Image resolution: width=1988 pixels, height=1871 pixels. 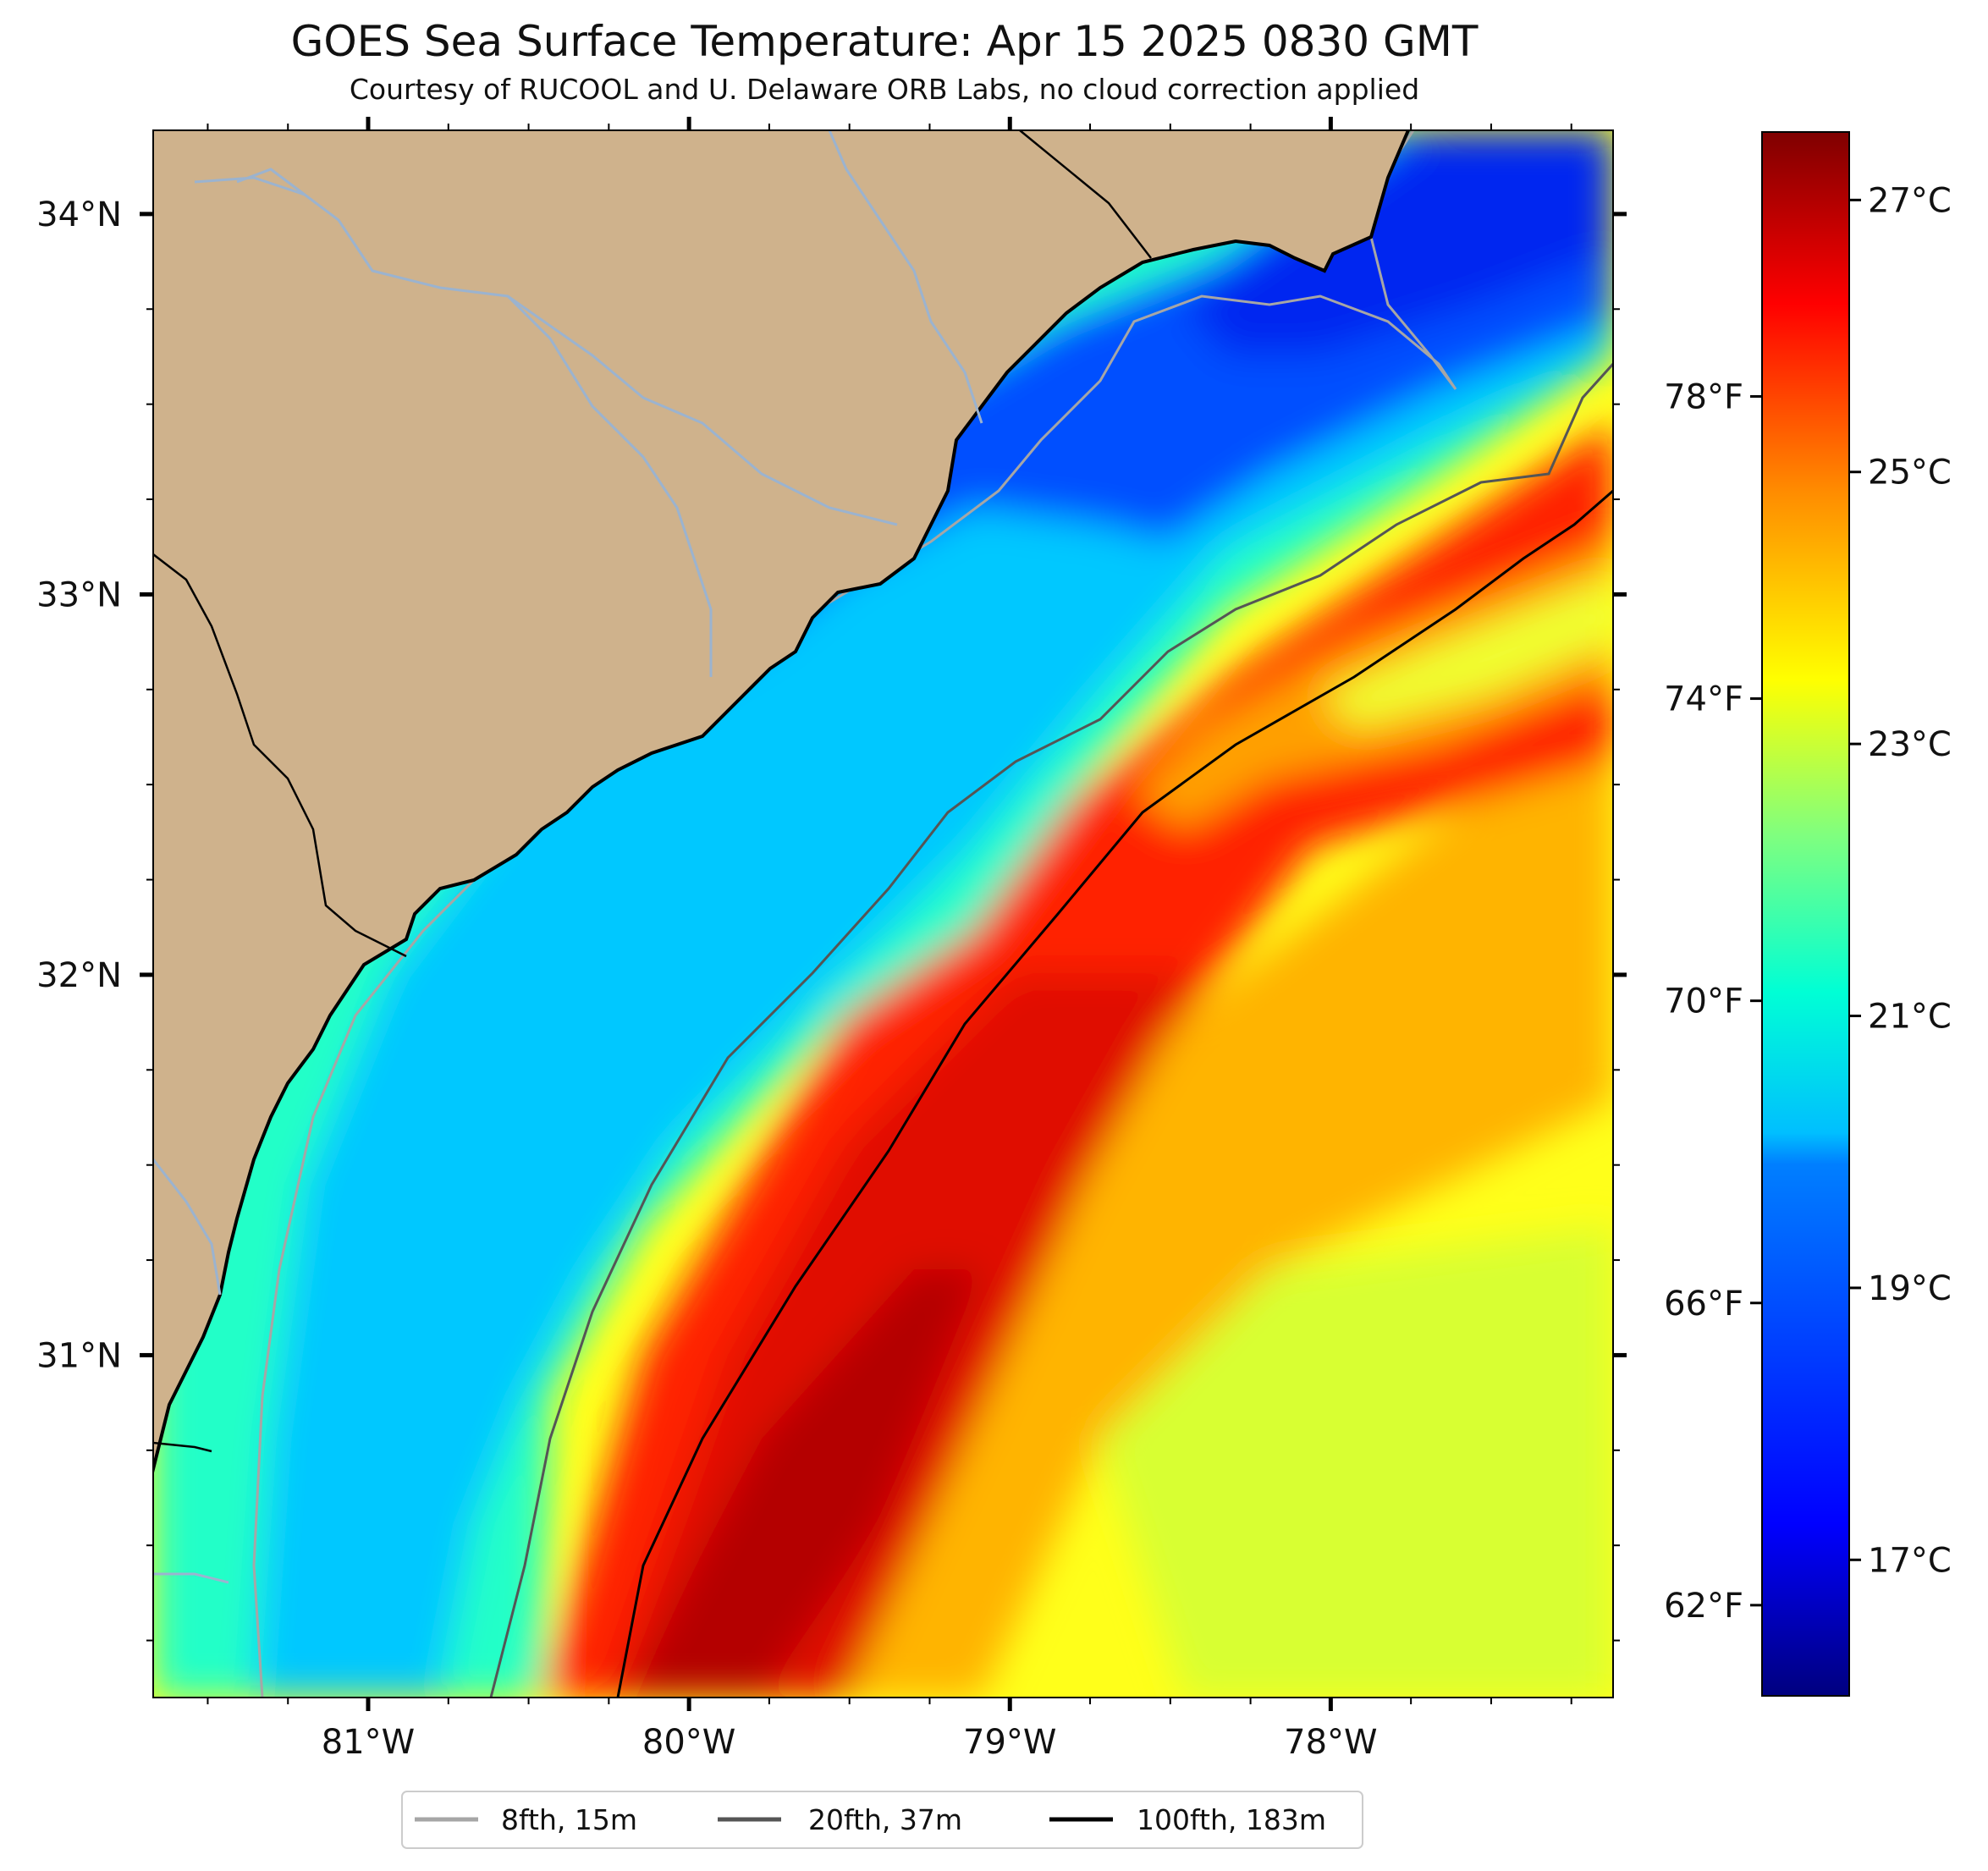 What do you see at coordinates (1910, 201) in the screenshot?
I see `colorbar-c-label: 27°C` at bounding box center [1910, 201].